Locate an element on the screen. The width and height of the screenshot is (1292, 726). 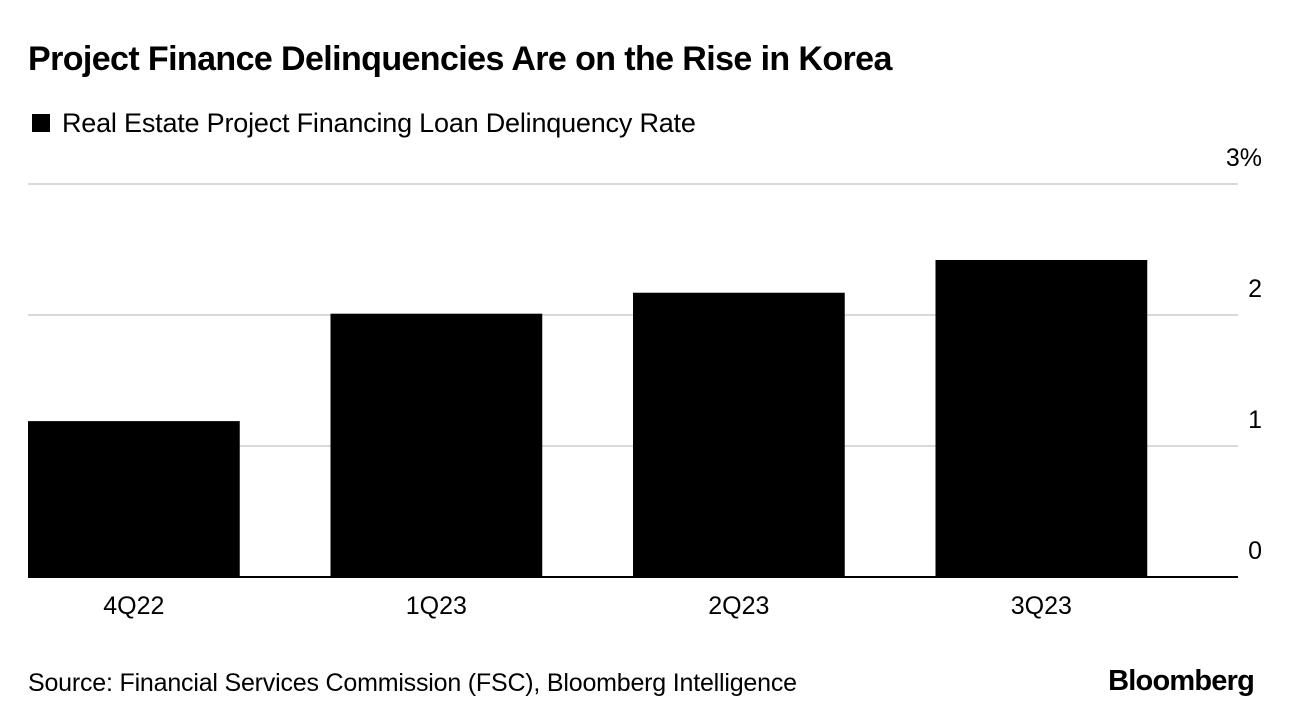
bar-2Q23 is located at coordinates (739, 434).